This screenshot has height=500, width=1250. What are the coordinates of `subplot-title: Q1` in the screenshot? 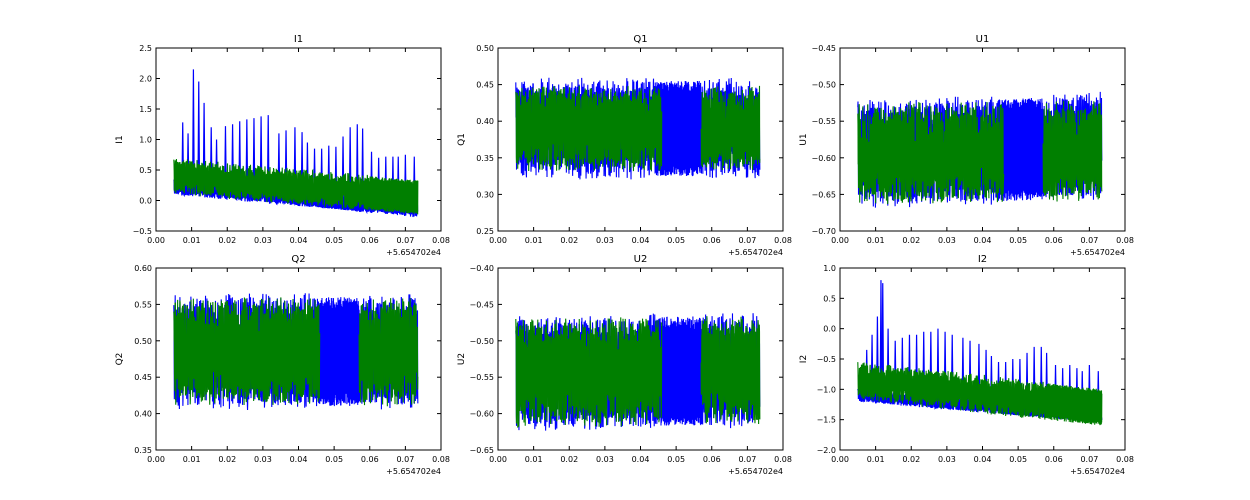 It's located at (640, 39).